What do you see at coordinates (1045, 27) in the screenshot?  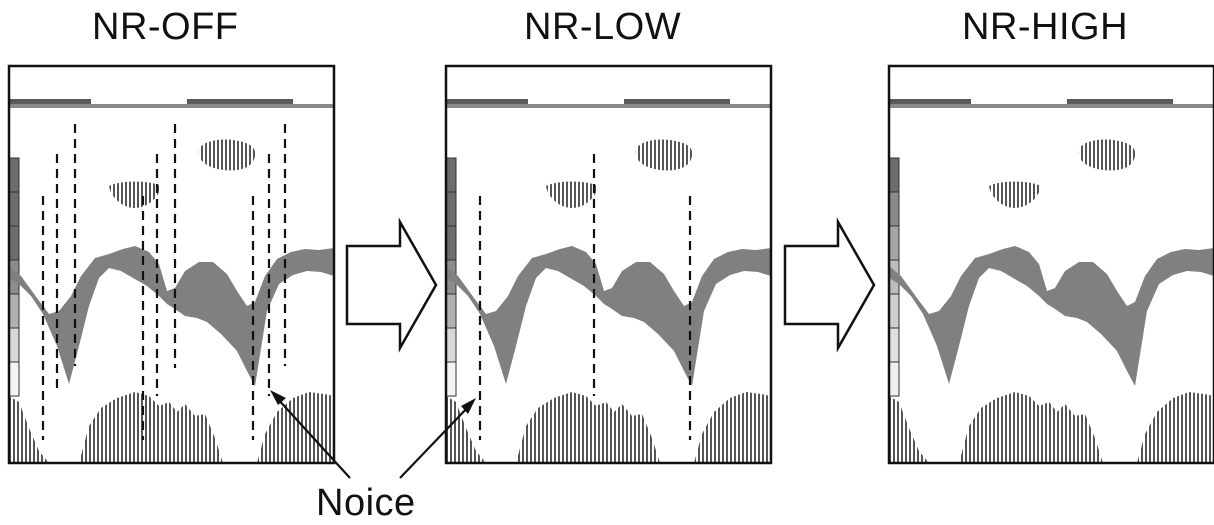 I see `title-nr-high: NR-HIGH` at bounding box center [1045, 27].